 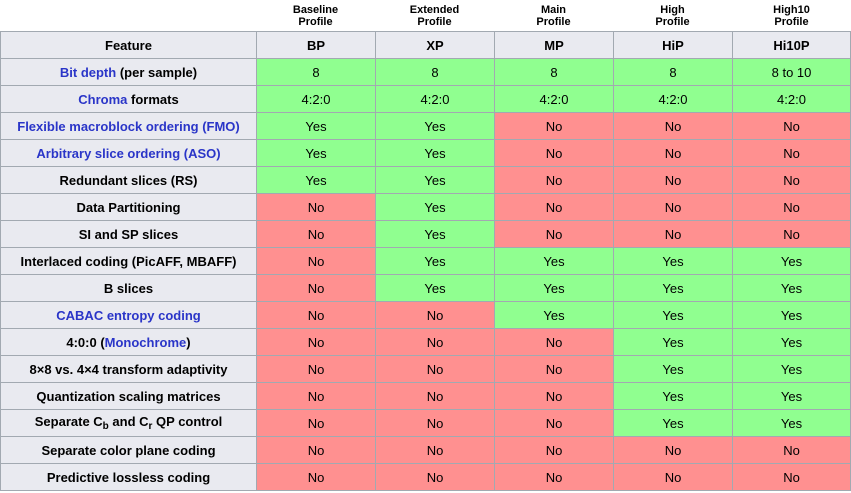 I want to click on table-row: SI and SP slices No Yes No No No, so click(x=425, y=234).